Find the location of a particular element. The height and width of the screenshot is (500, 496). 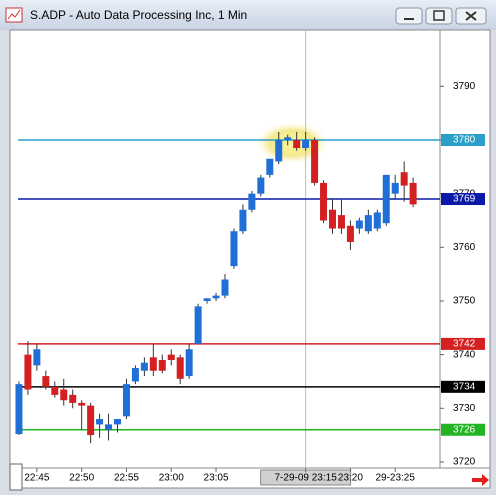

close-icon is located at coordinates (471, 16).